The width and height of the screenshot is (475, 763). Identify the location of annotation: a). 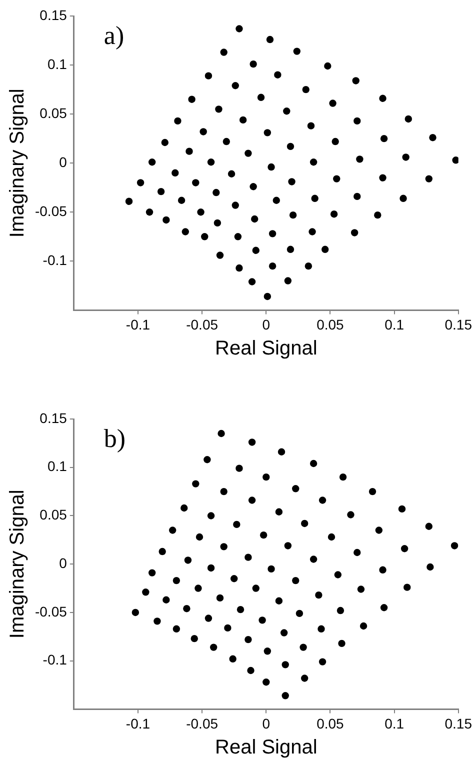
(114, 35).